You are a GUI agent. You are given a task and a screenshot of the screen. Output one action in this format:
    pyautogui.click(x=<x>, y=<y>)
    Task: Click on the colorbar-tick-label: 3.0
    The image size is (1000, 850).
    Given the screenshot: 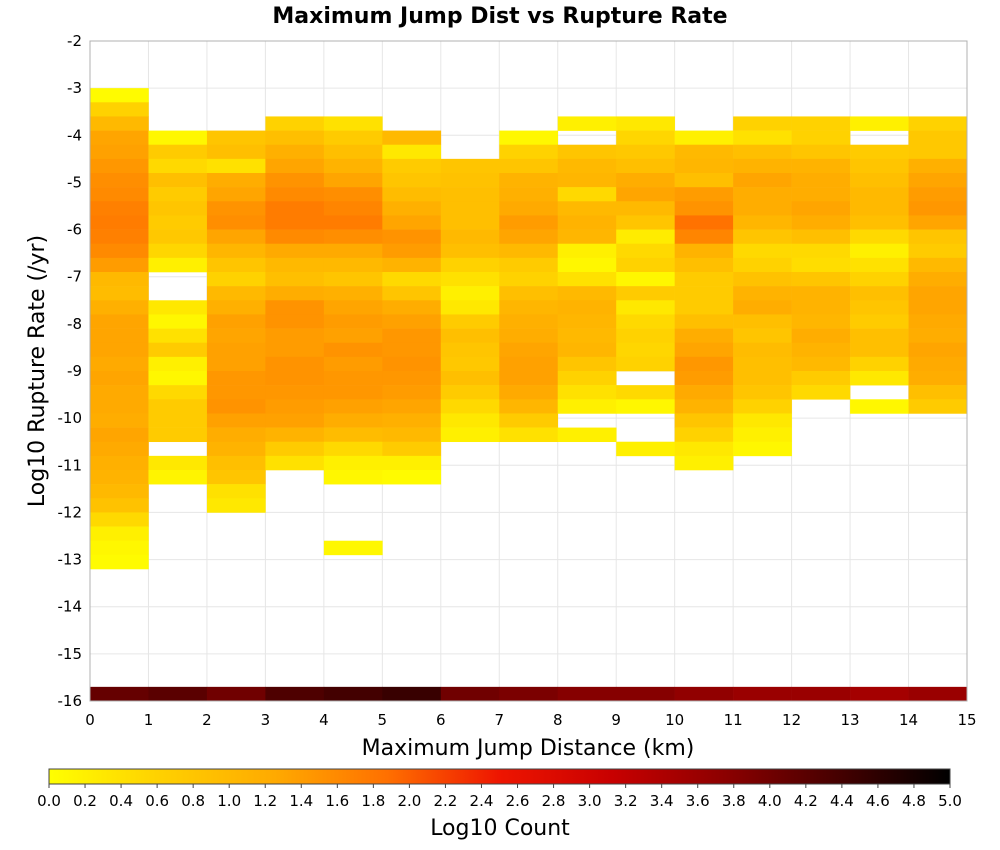 What is the action you would take?
    pyautogui.click(x=590, y=801)
    